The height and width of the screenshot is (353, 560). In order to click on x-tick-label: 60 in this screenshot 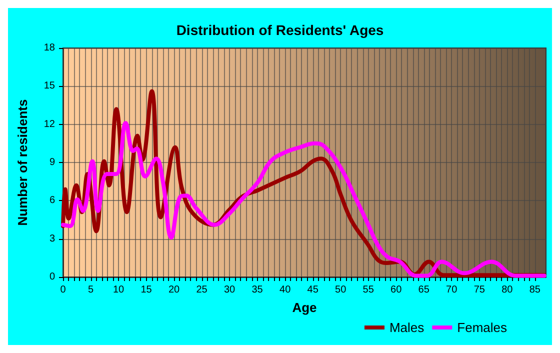, I will do `click(396, 290)`.